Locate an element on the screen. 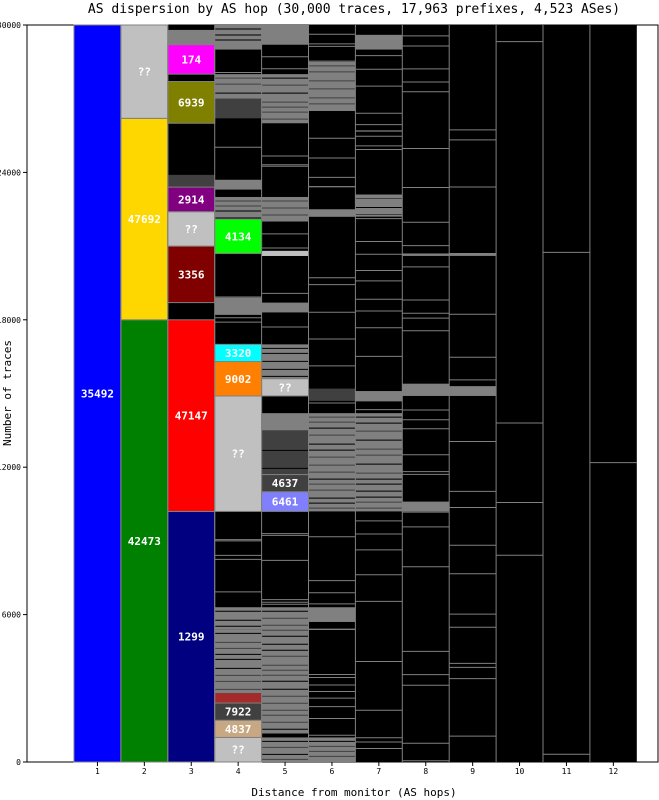  y-tick-label: 12000 is located at coordinates (10, 467).